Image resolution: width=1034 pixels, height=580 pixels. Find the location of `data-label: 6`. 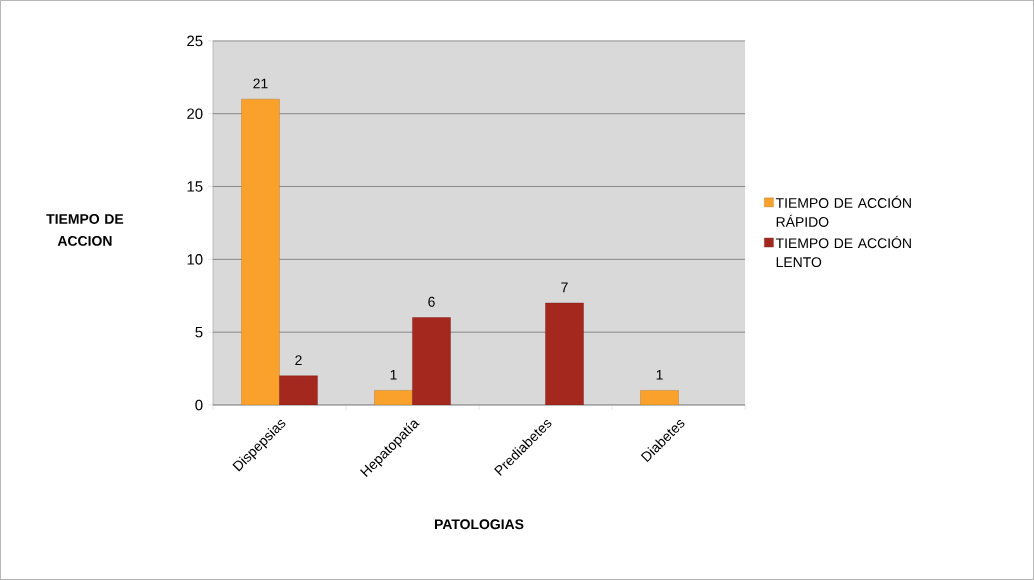

data-label: 6 is located at coordinates (431, 301).